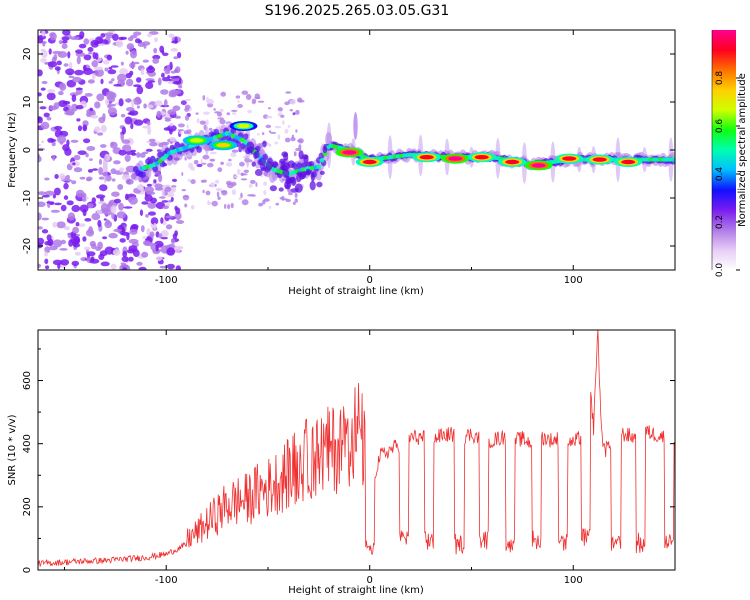 The height and width of the screenshot is (600, 750). I want to click on x-tick-label: -100, so click(166, 280).